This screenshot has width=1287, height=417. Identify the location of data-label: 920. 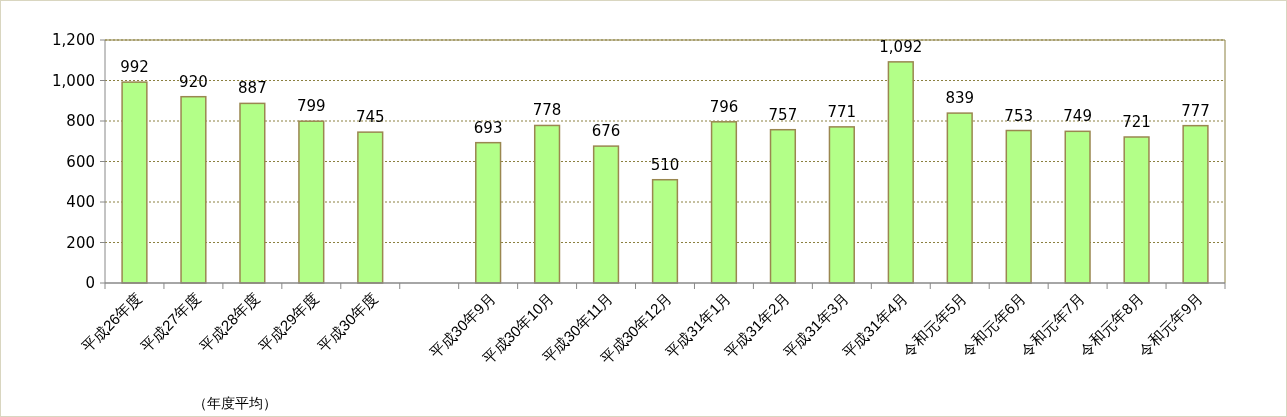
(193, 81).